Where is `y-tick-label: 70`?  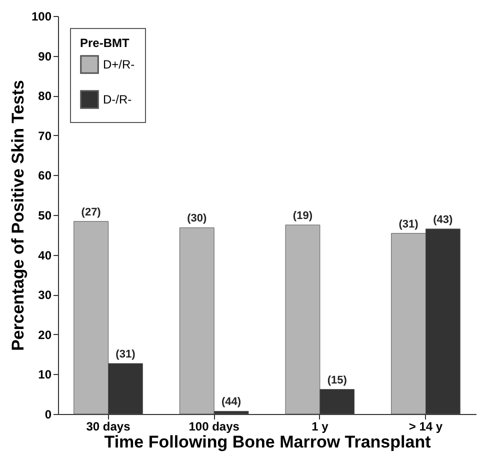 y-tick-label: 70 is located at coordinates (45, 135).